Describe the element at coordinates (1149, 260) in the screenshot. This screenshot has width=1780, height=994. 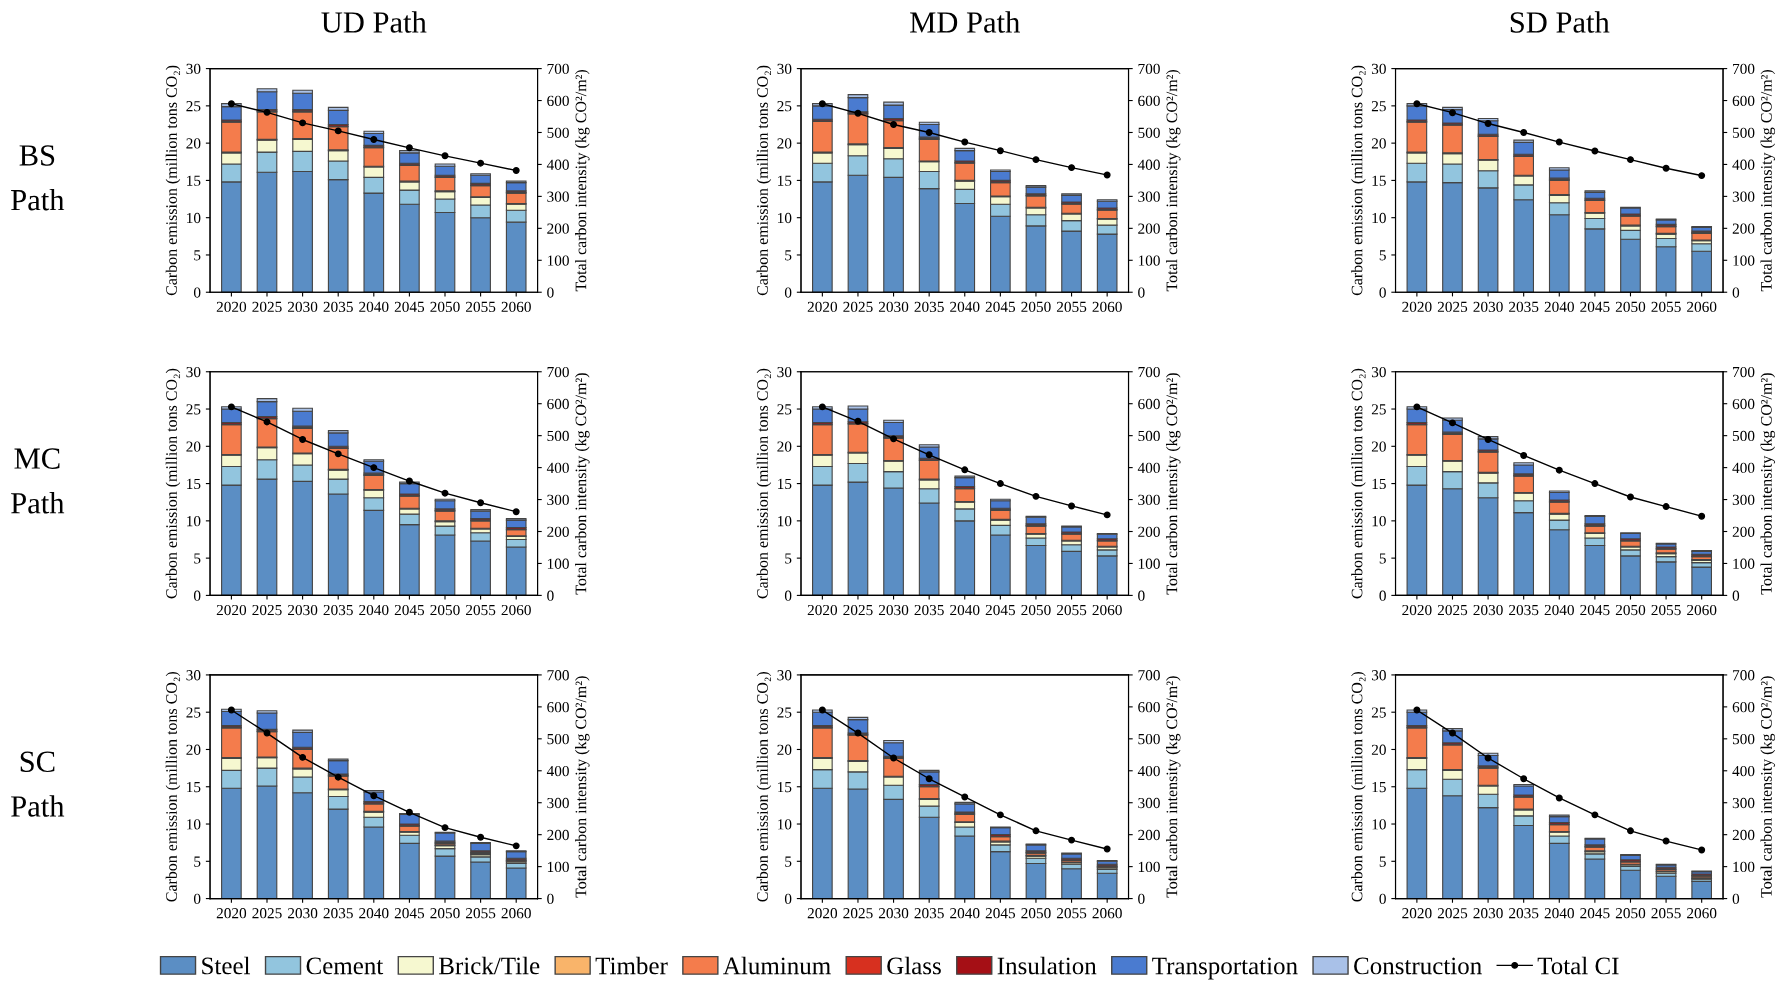
I see `y2-tick-label: 100` at that location.